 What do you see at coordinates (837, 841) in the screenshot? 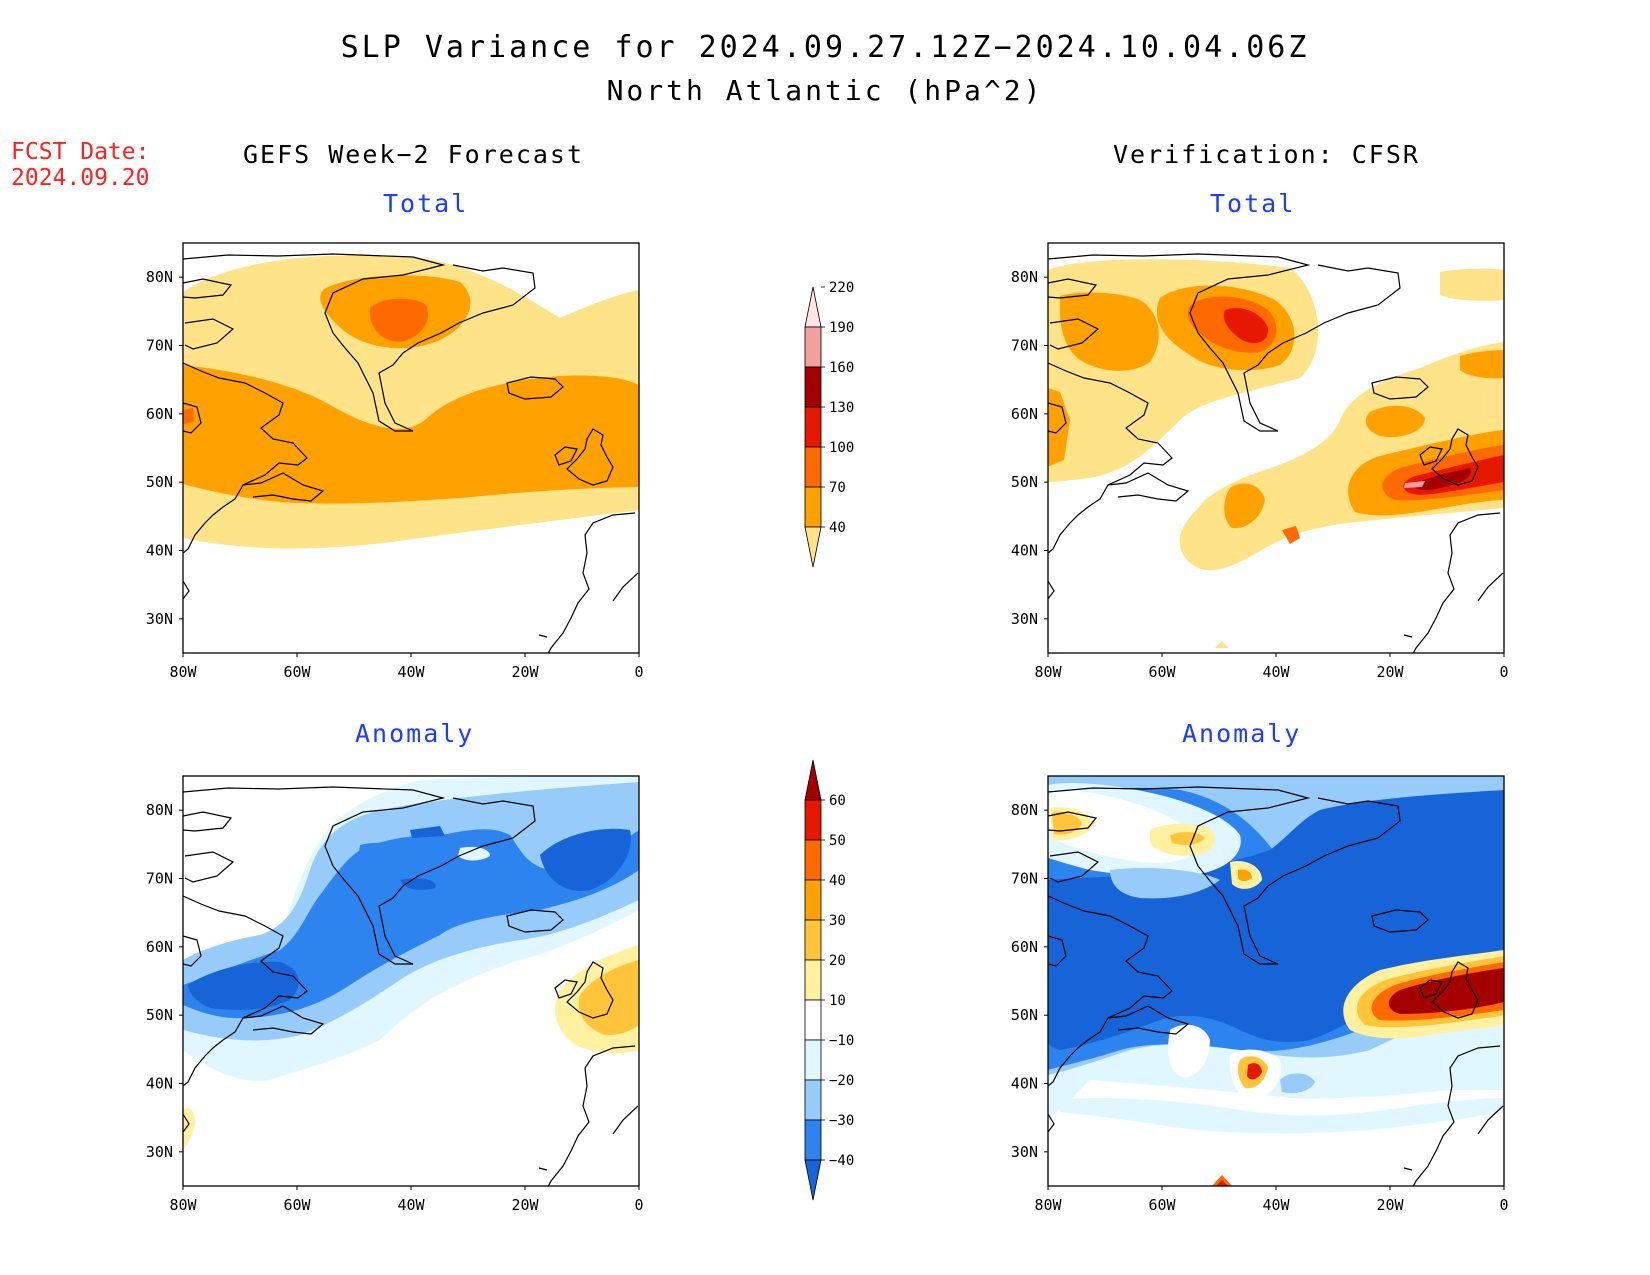
I see `colorbar-level-label: 50` at bounding box center [837, 841].